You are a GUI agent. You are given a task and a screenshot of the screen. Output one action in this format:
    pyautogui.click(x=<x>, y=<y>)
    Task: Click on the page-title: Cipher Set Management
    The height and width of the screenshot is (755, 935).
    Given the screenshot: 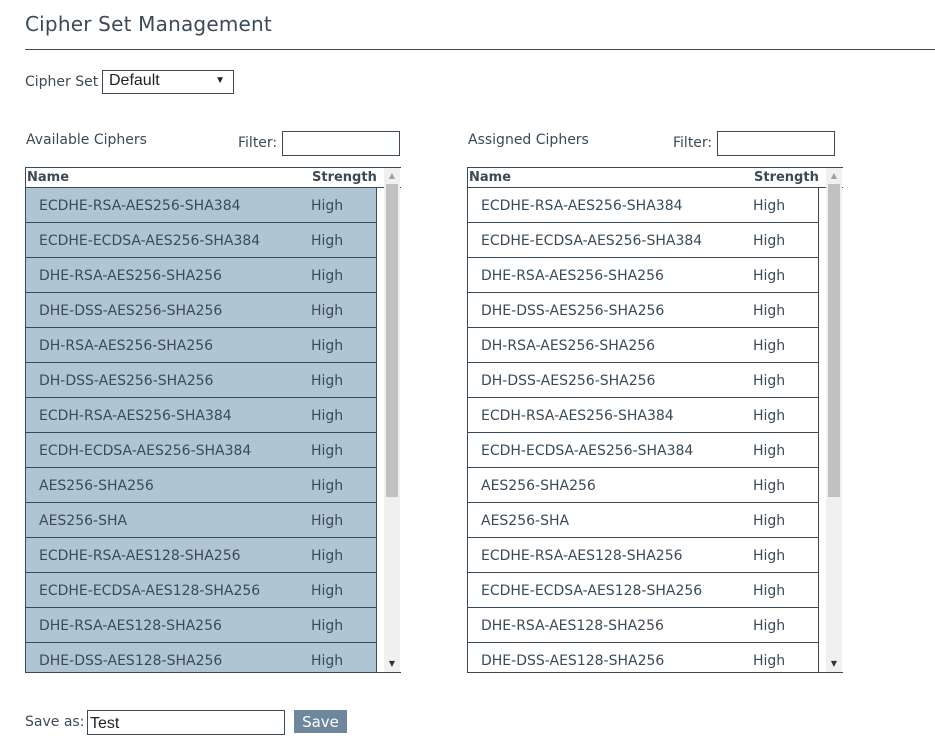 What is the action you would take?
    pyautogui.click(x=148, y=24)
    